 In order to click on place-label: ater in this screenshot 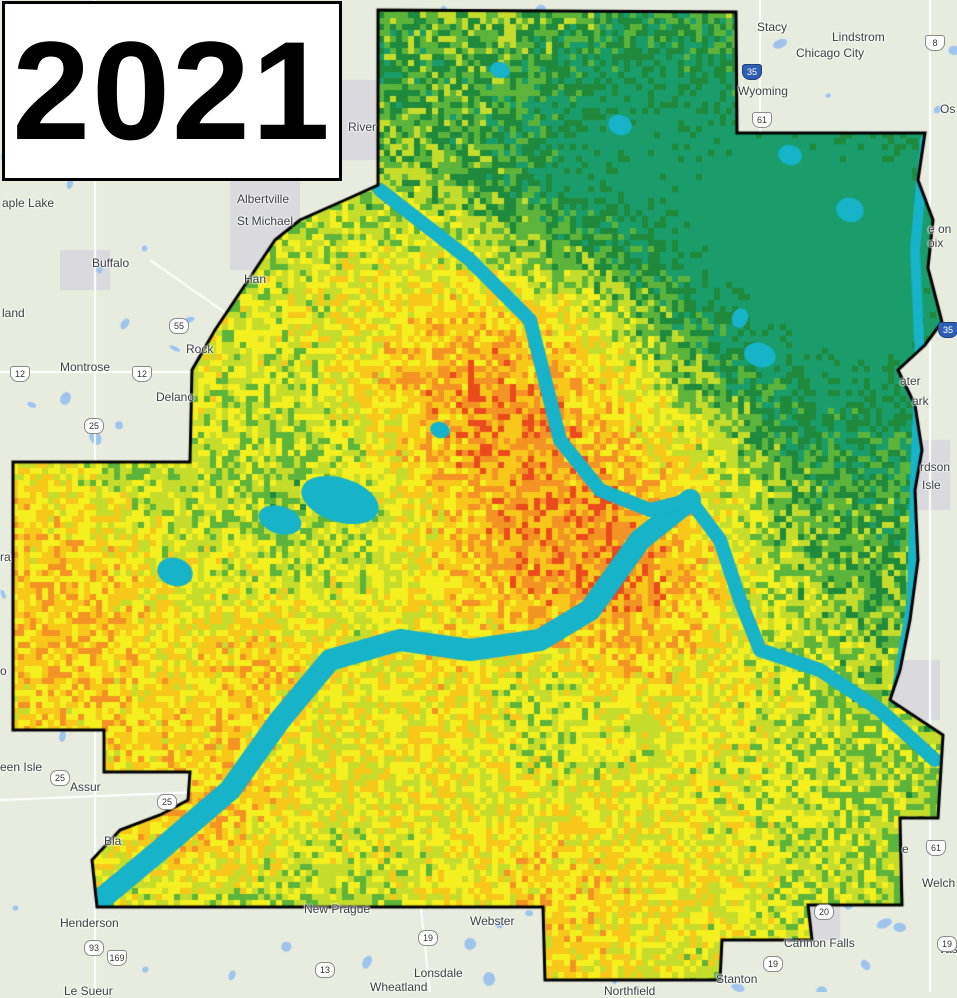, I will do `click(910, 381)`.